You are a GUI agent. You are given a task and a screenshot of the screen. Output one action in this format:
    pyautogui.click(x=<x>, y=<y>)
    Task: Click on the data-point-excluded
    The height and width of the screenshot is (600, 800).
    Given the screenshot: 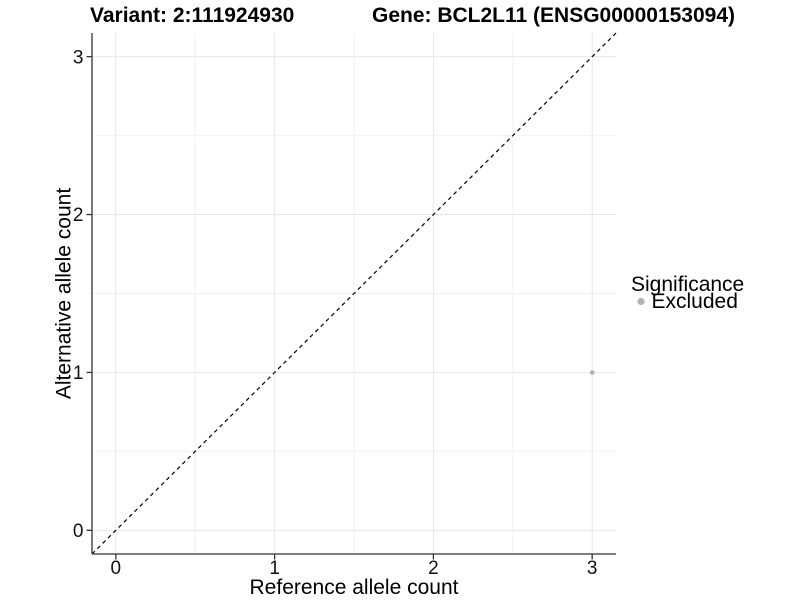 What is the action you would take?
    pyautogui.click(x=592, y=372)
    